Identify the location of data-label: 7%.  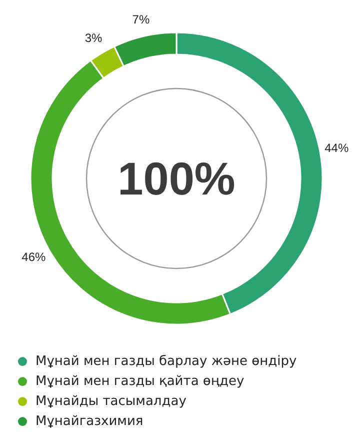
(141, 19).